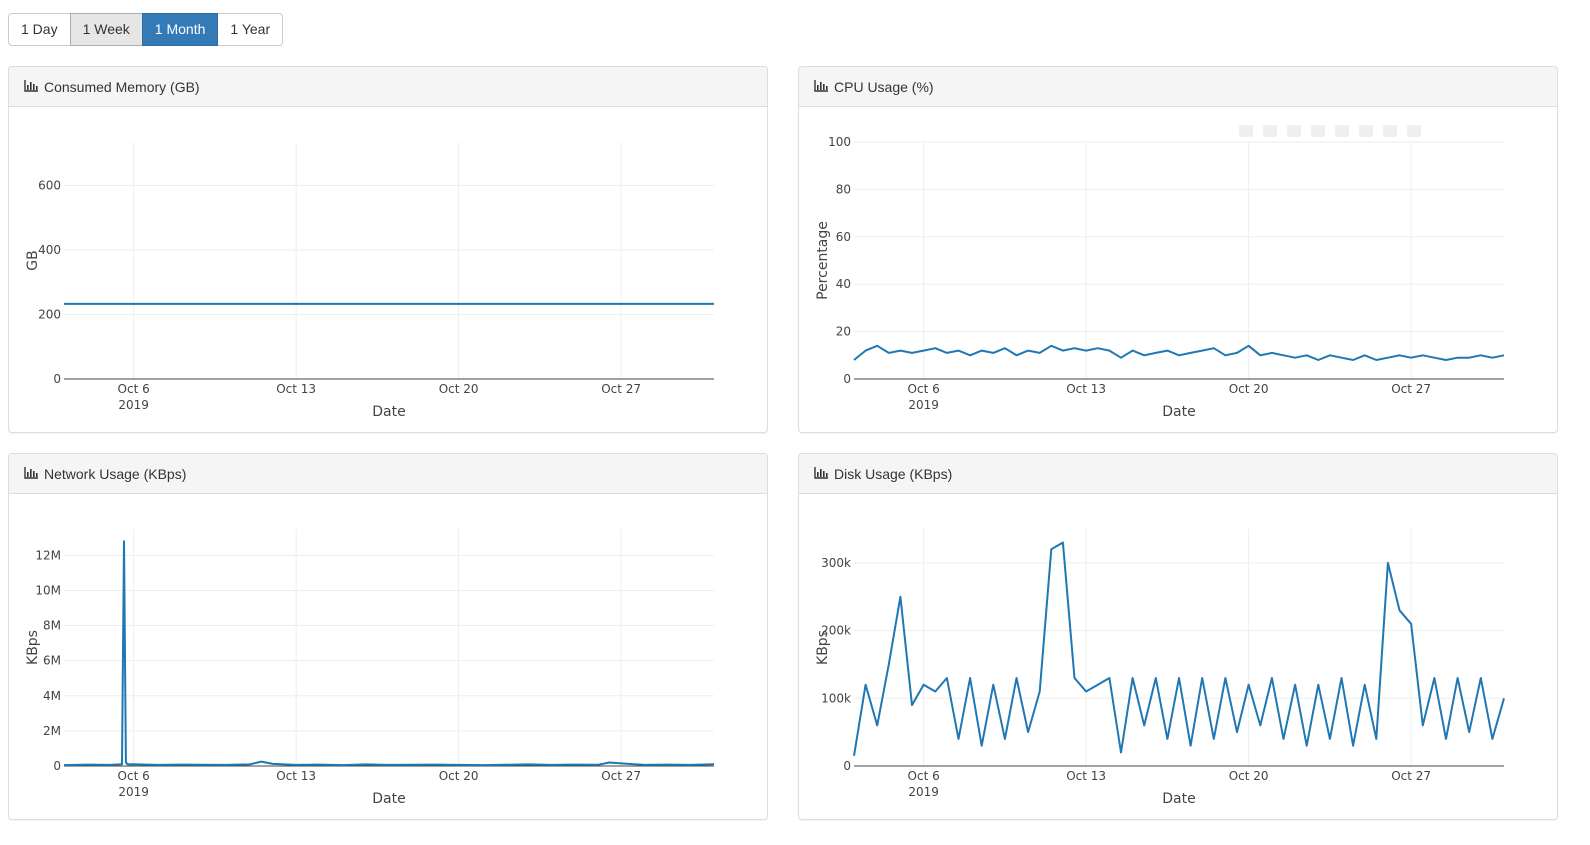 The height and width of the screenshot is (845, 1590). What do you see at coordinates (1246, 131) in the screenshot?
I see `camera-icon` at bounding box center [1246, 131].